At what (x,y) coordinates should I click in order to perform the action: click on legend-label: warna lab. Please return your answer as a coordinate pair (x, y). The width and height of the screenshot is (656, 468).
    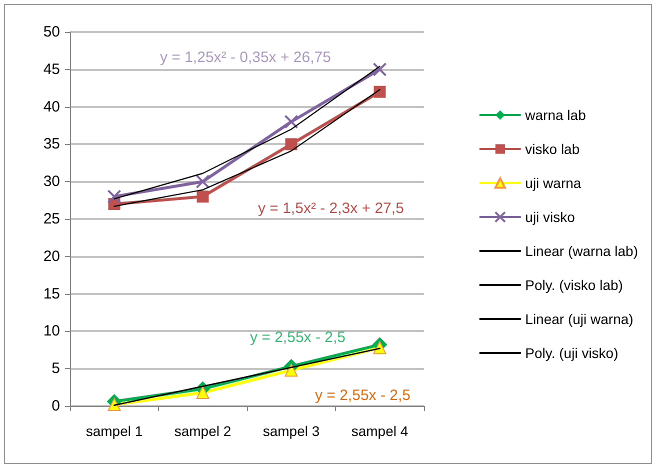
    Looking at the image, I should click on (555, 115).